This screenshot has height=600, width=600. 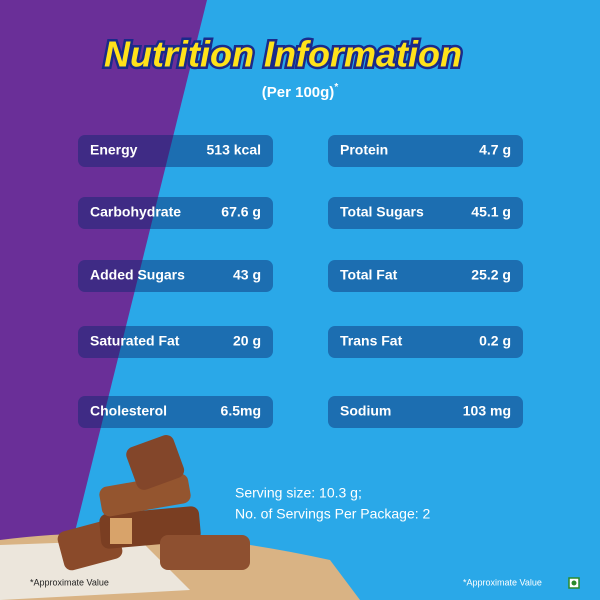 What do you see at coordinates (333, 514) in the screenshot?
I see `serving-count: No. of Servings Per Package: 2` at bounding box center [333, 514].